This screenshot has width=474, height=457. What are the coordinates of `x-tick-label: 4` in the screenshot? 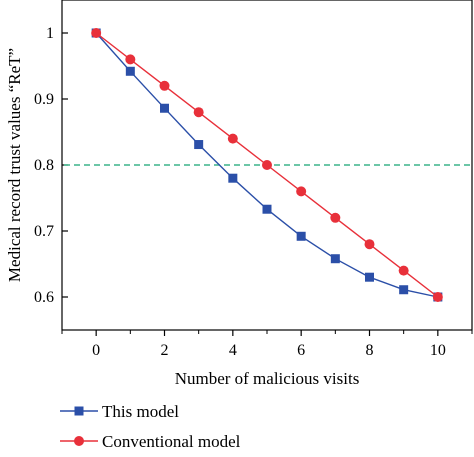 It's located at (233, 350).